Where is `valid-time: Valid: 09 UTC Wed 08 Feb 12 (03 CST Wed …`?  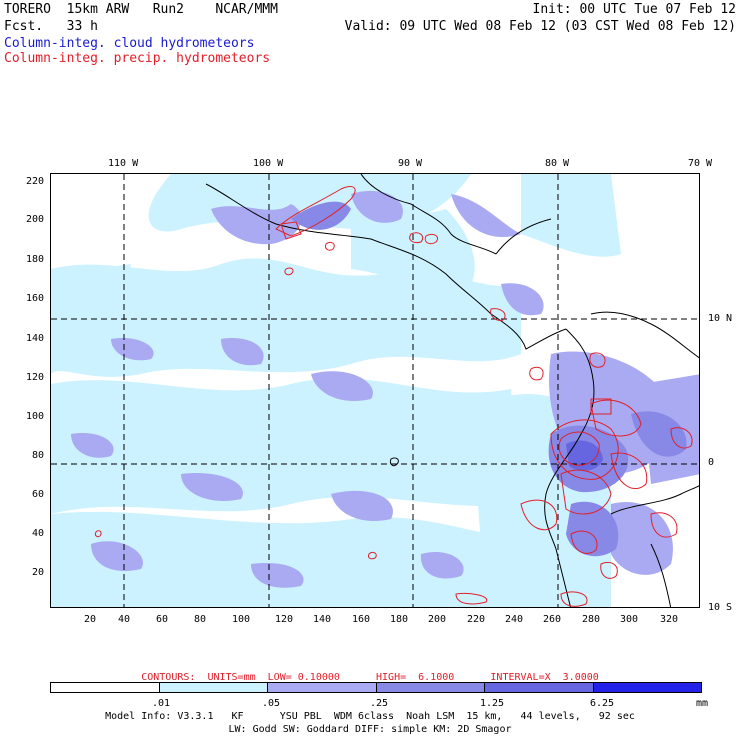 valid-time: Valid: 09 UTC Wed 08 Feb 12 (03 CST Wed … is located at coordinates (540, 26).